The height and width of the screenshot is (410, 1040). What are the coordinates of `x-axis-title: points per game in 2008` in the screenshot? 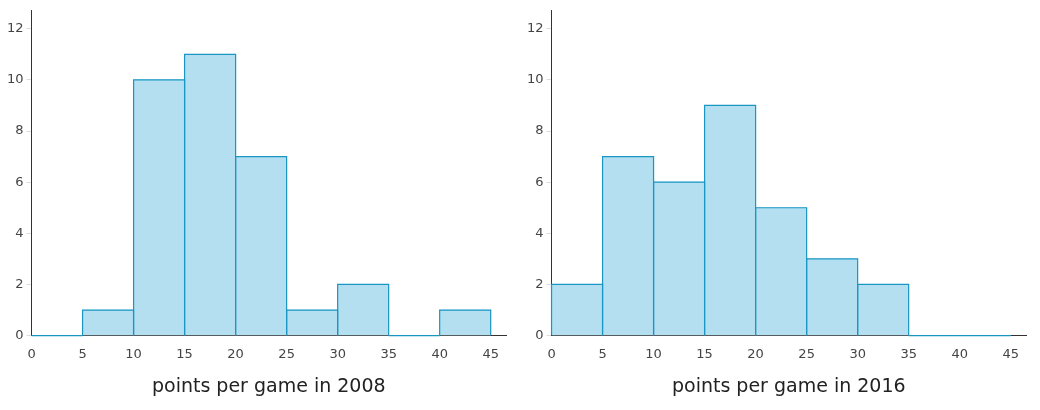 It's located at (268, 384).